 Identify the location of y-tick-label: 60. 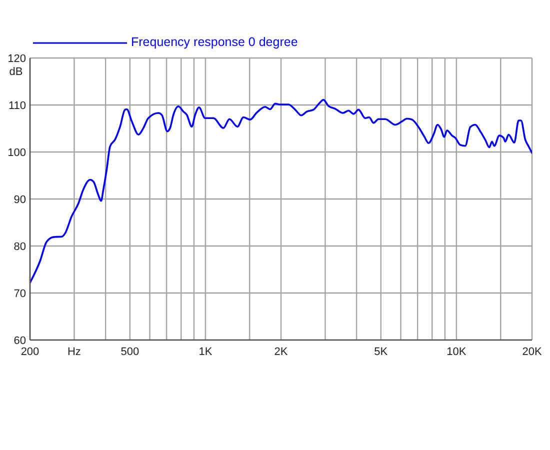
(20, 340).